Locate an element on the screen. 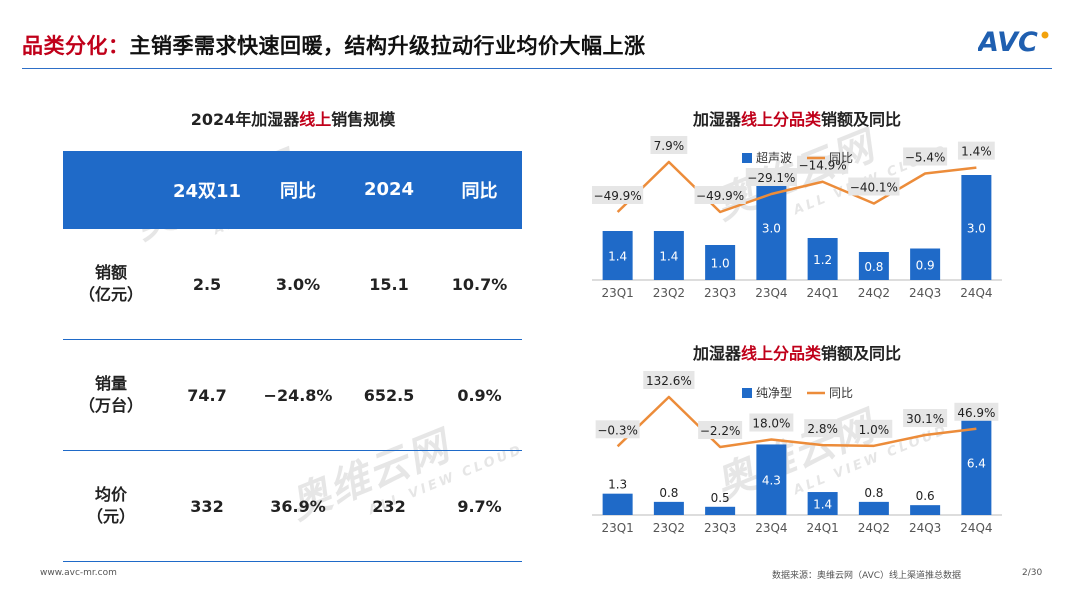 Image resolution: width=1080 pixels, height=608 pixels. avc-logo: AVC is located at coordinates (1013, 41).